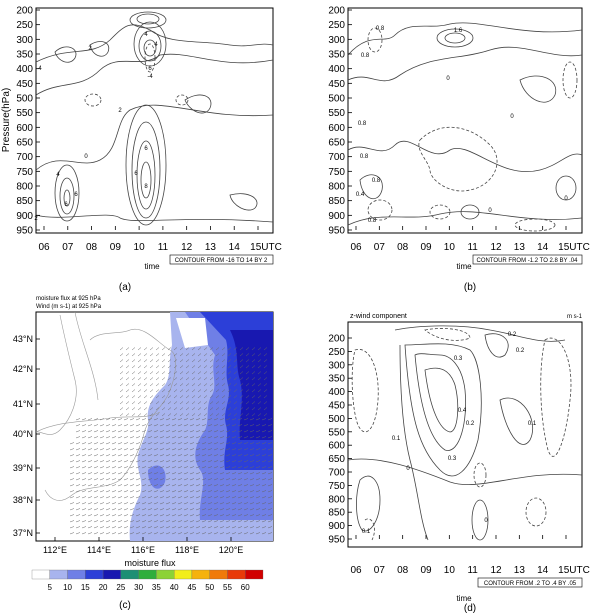  Describe the element at coordinates (380, 247) in the screenshot. I see `x-tick-label: 07` at that location.